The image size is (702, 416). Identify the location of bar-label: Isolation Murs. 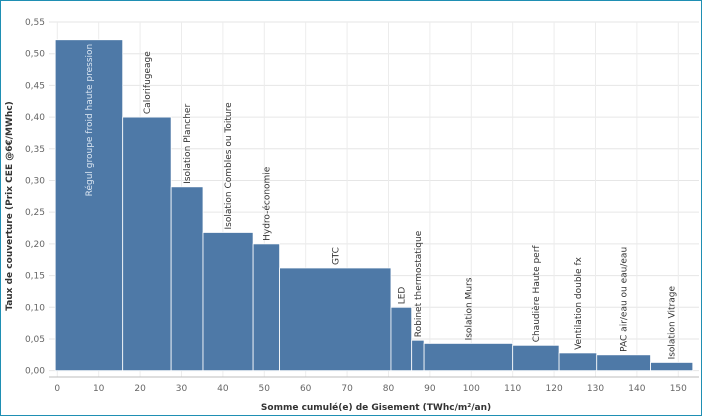
(469, 308).